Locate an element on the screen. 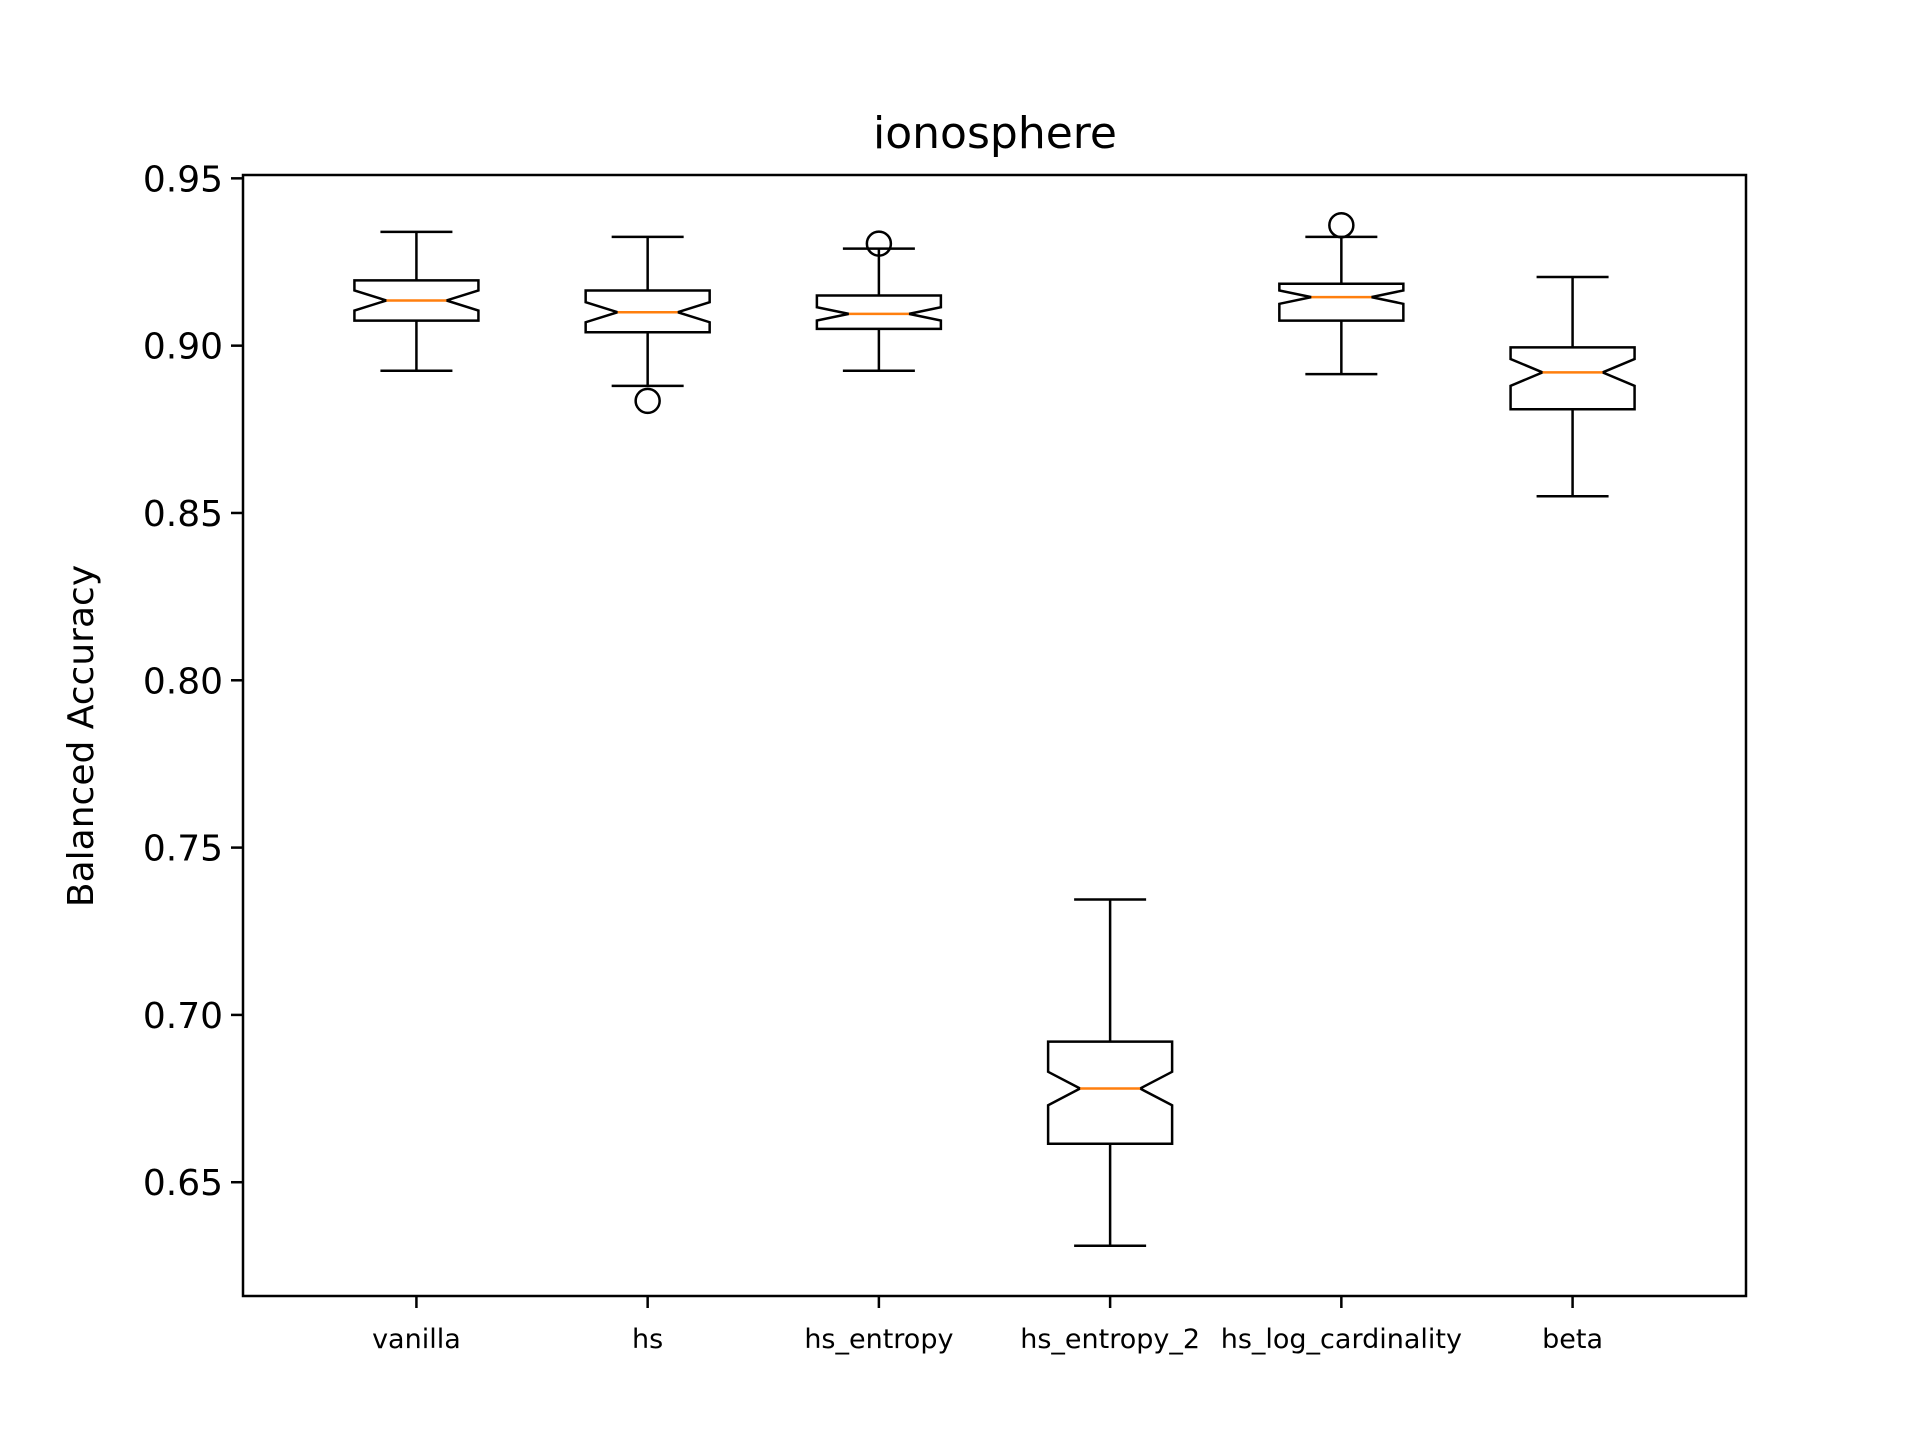 Image resolution: width=1920 pixels, height=1440 pixels. y-tick-label: 0.75 is located at coordinates (183, 849).